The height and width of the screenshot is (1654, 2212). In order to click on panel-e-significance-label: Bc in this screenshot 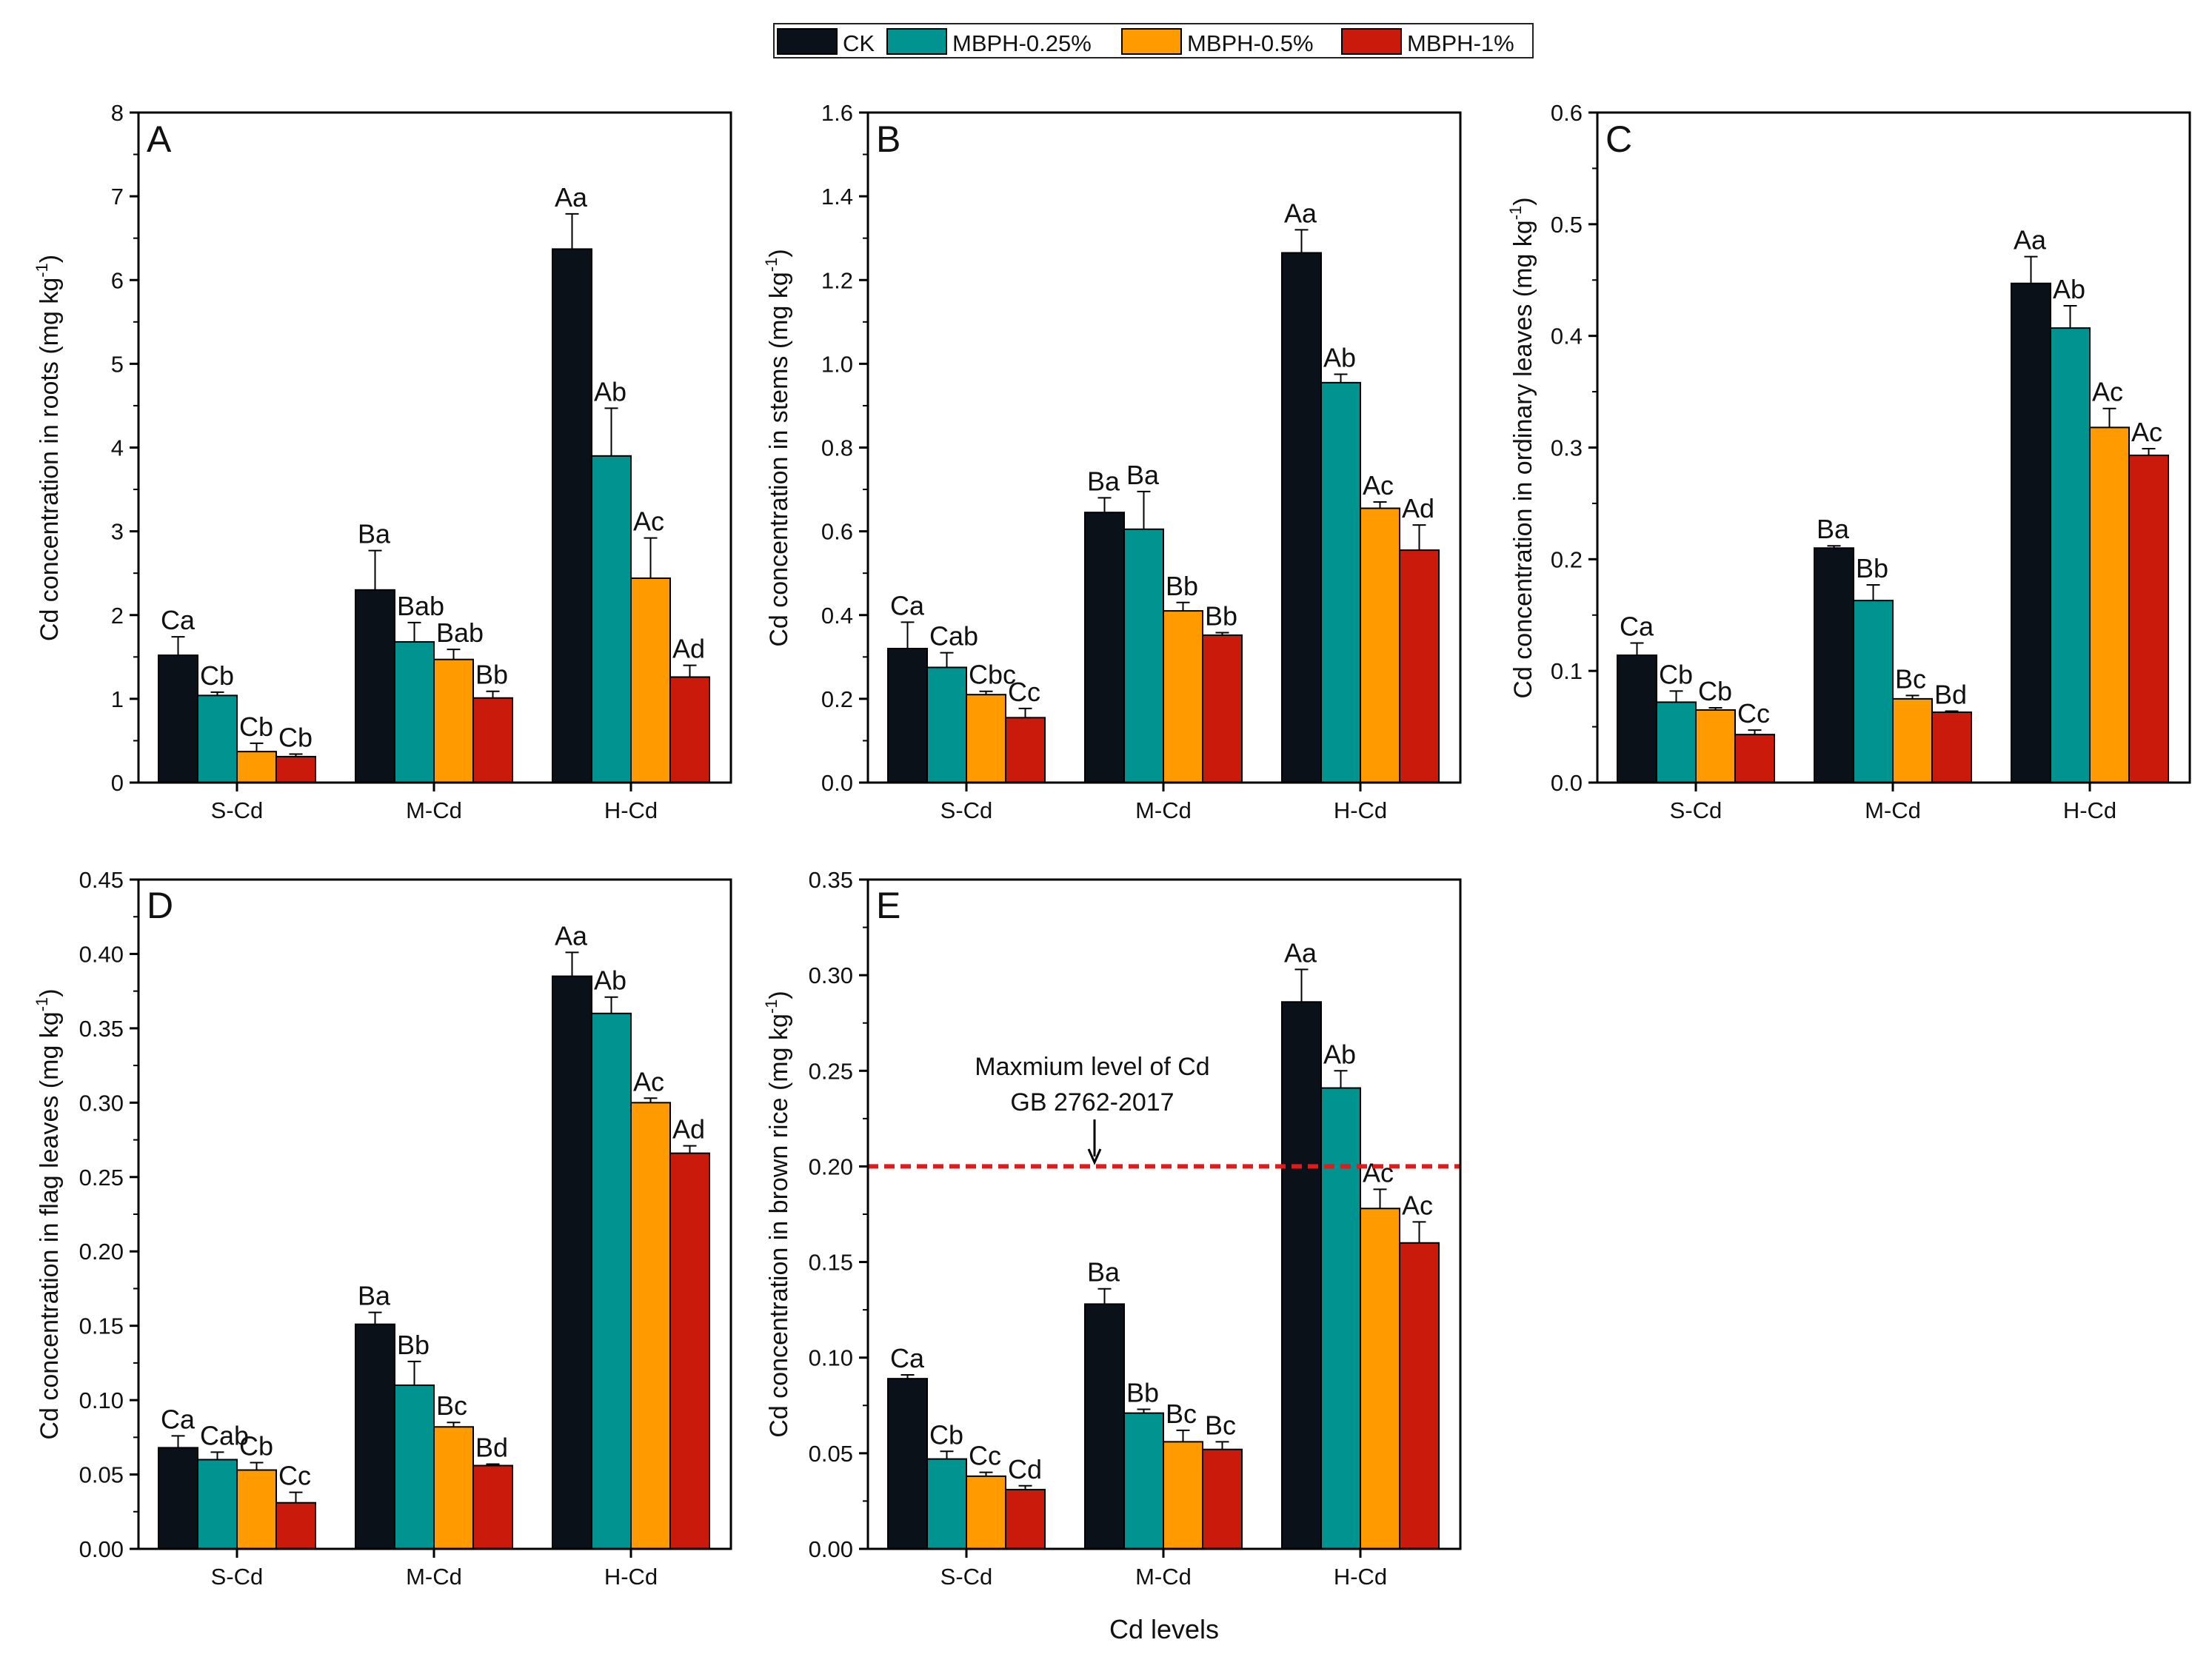, I will do `click(1220, 1425)`.